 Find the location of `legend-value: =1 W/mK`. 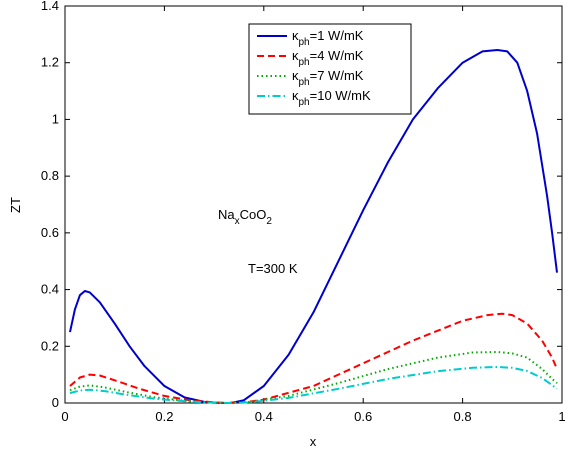

legend-value: =1 W/mK is located at coordinates (337, 35).